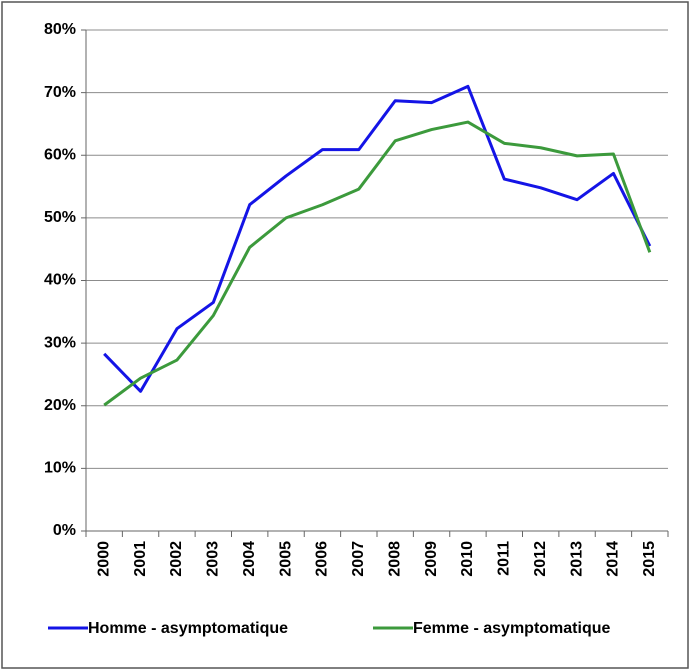  Describe the element at coordinates (504, 558) in the screenshot. I see `x-tick-label: 2011` at that location.